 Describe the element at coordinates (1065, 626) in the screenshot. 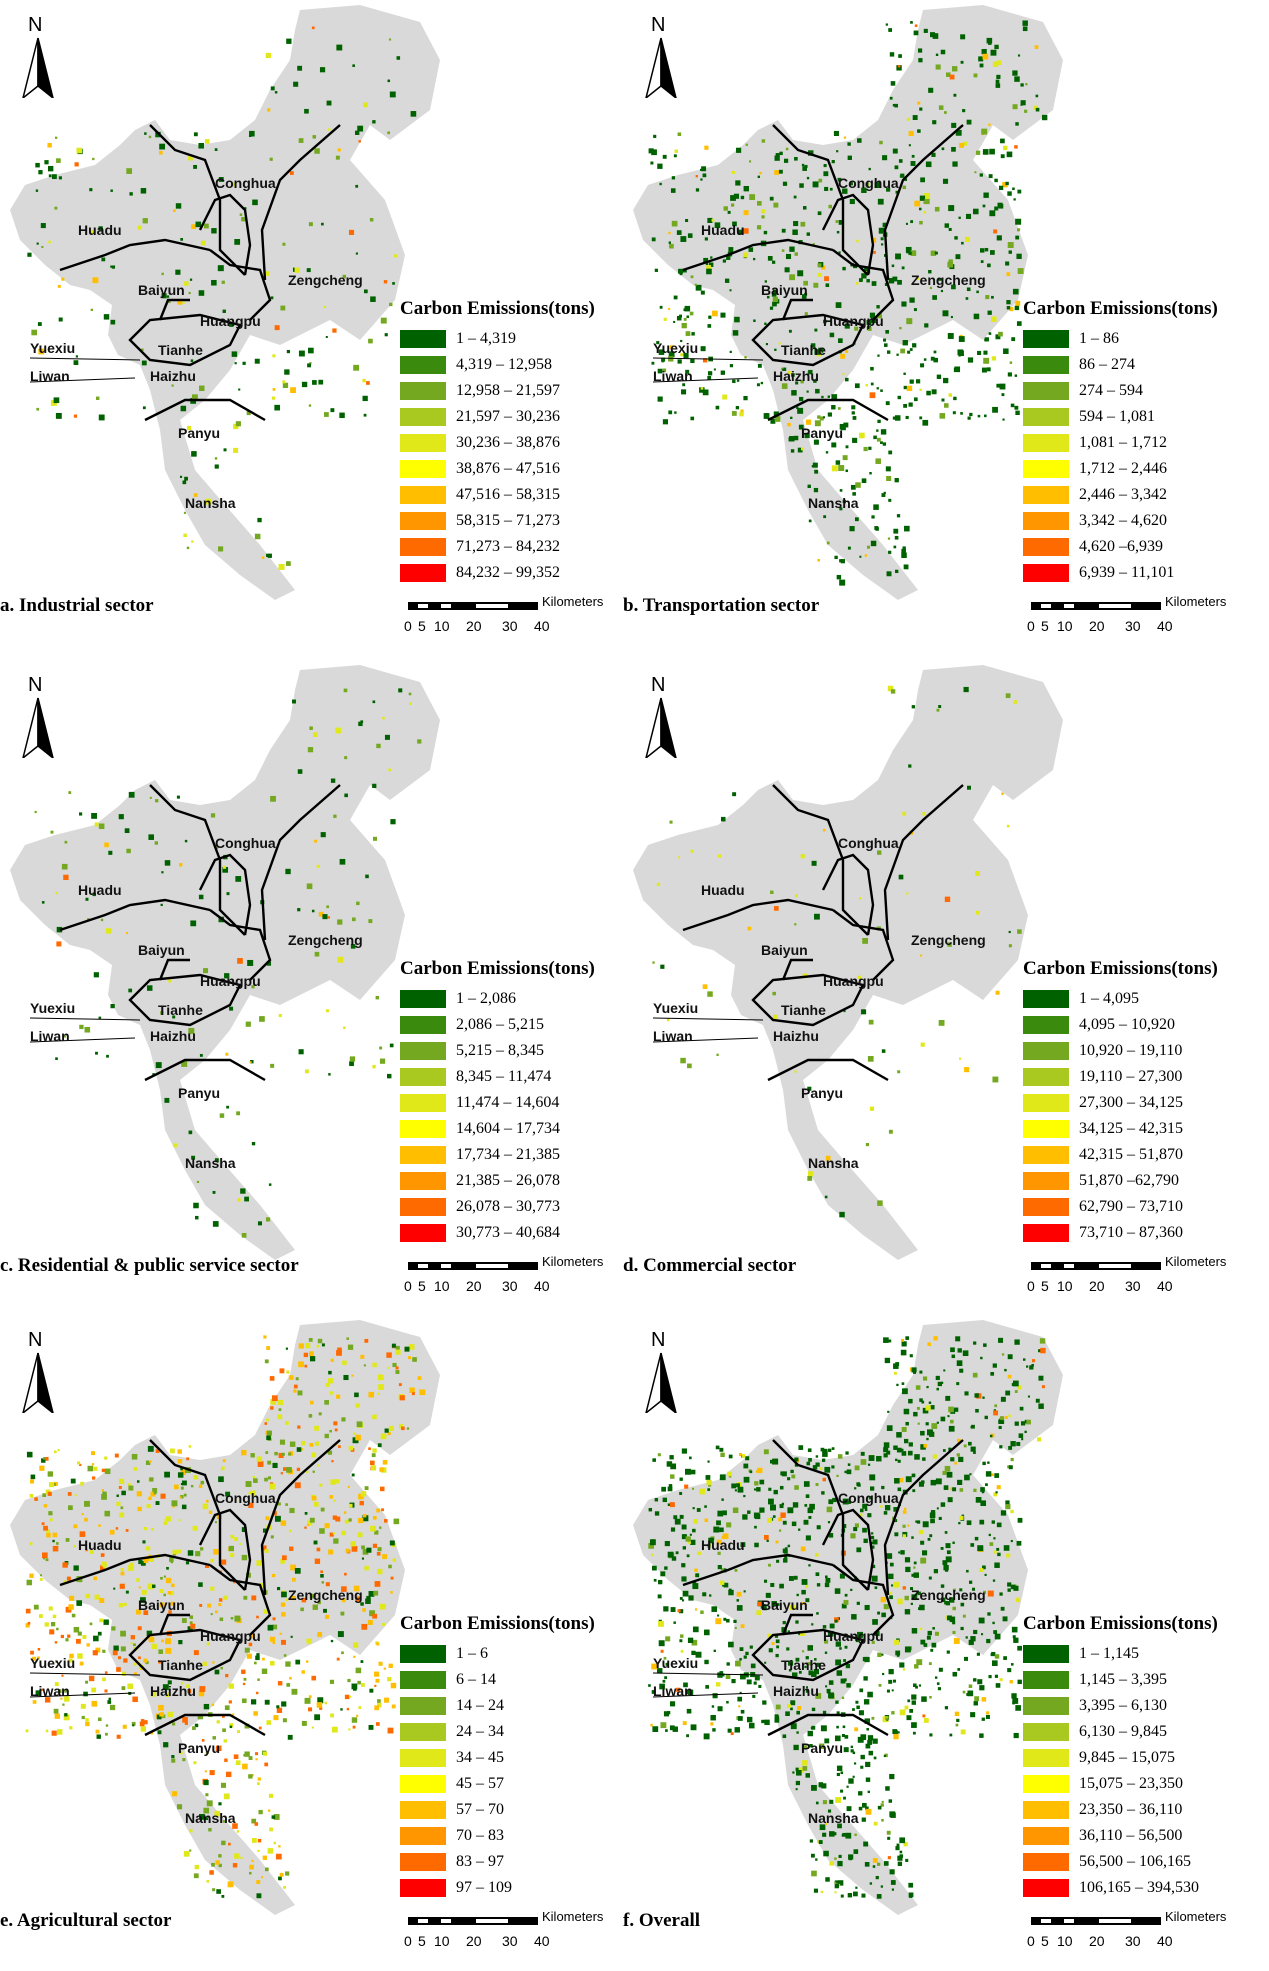

I see `scale-tick-label: 10` at that location.